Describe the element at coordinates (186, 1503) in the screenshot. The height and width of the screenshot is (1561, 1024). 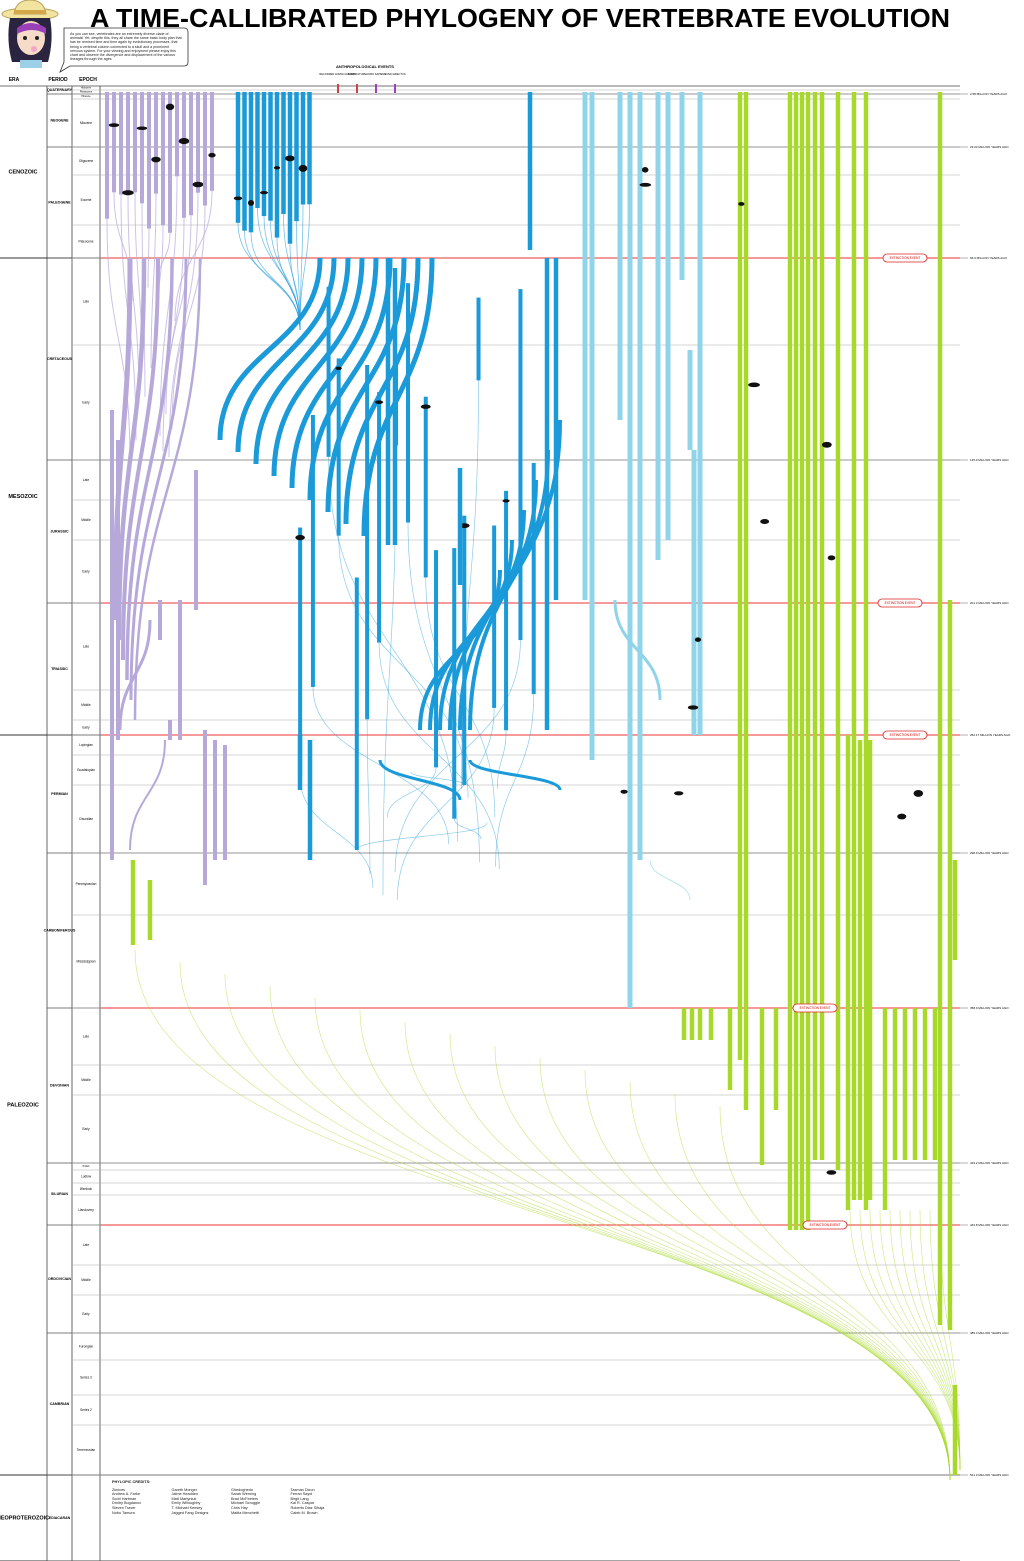
I see `credit-name: Emily Willoughby` at that location.